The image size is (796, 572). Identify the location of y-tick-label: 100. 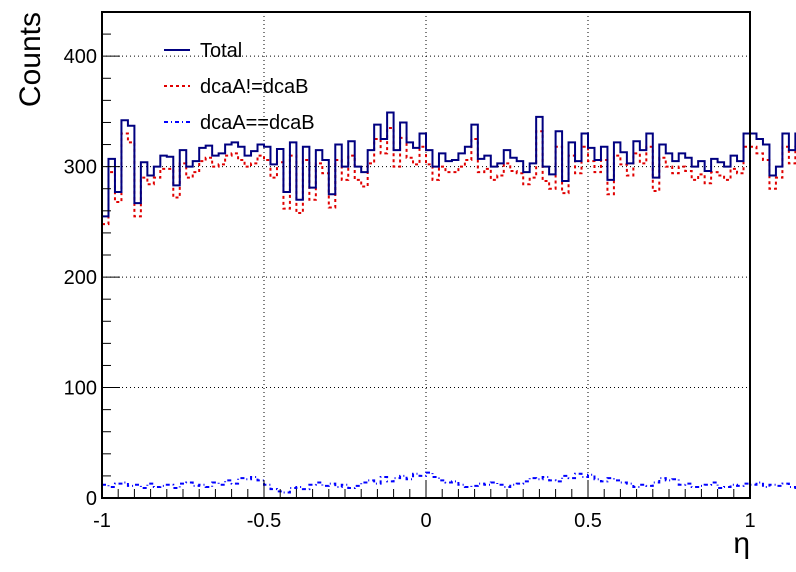
(80, 389).